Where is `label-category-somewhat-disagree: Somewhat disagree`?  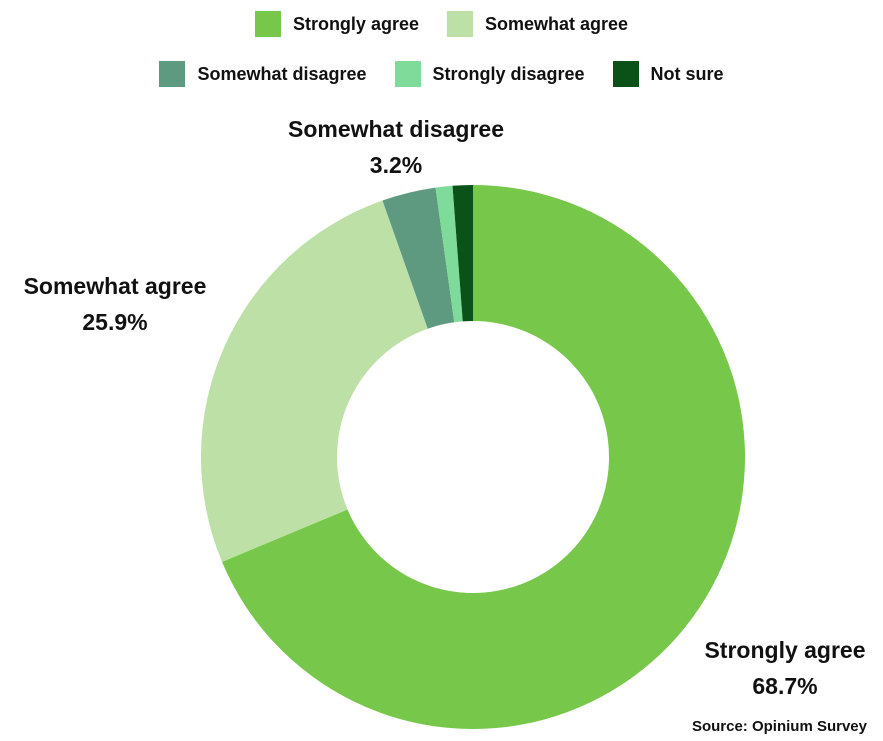
label-category-somewhat-disagree: Somewhat disagree is located at coordinates (396, 129).